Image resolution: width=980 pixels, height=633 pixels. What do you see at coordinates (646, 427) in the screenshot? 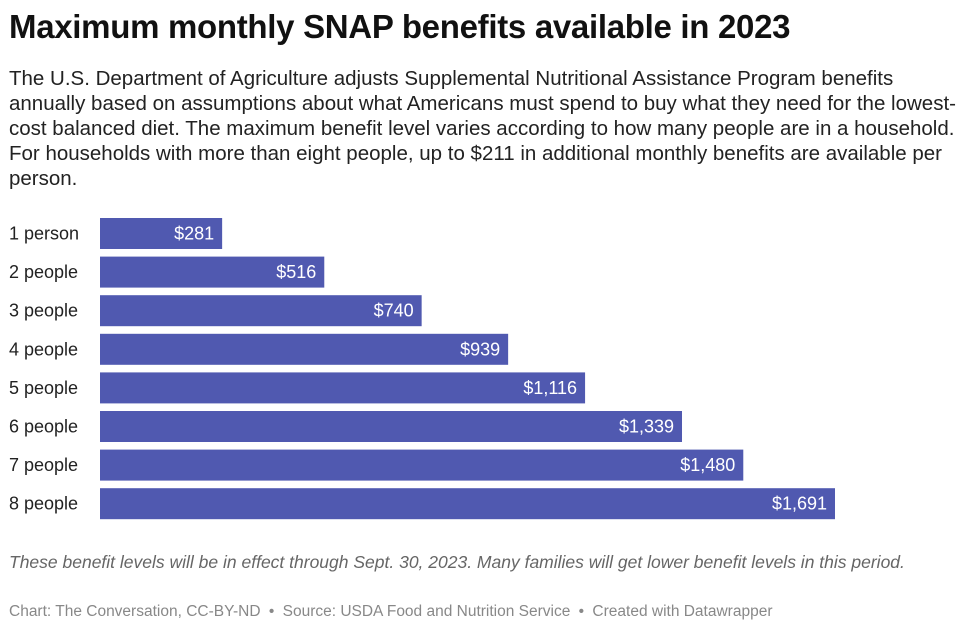
I see `value-label: $1,339` at bounding box center [646, 427].